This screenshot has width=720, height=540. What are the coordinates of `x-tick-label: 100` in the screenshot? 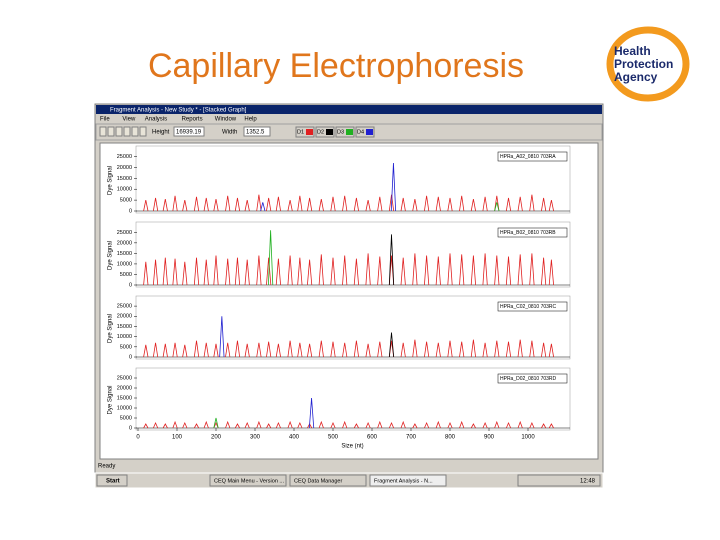 It's located at (177, 438).